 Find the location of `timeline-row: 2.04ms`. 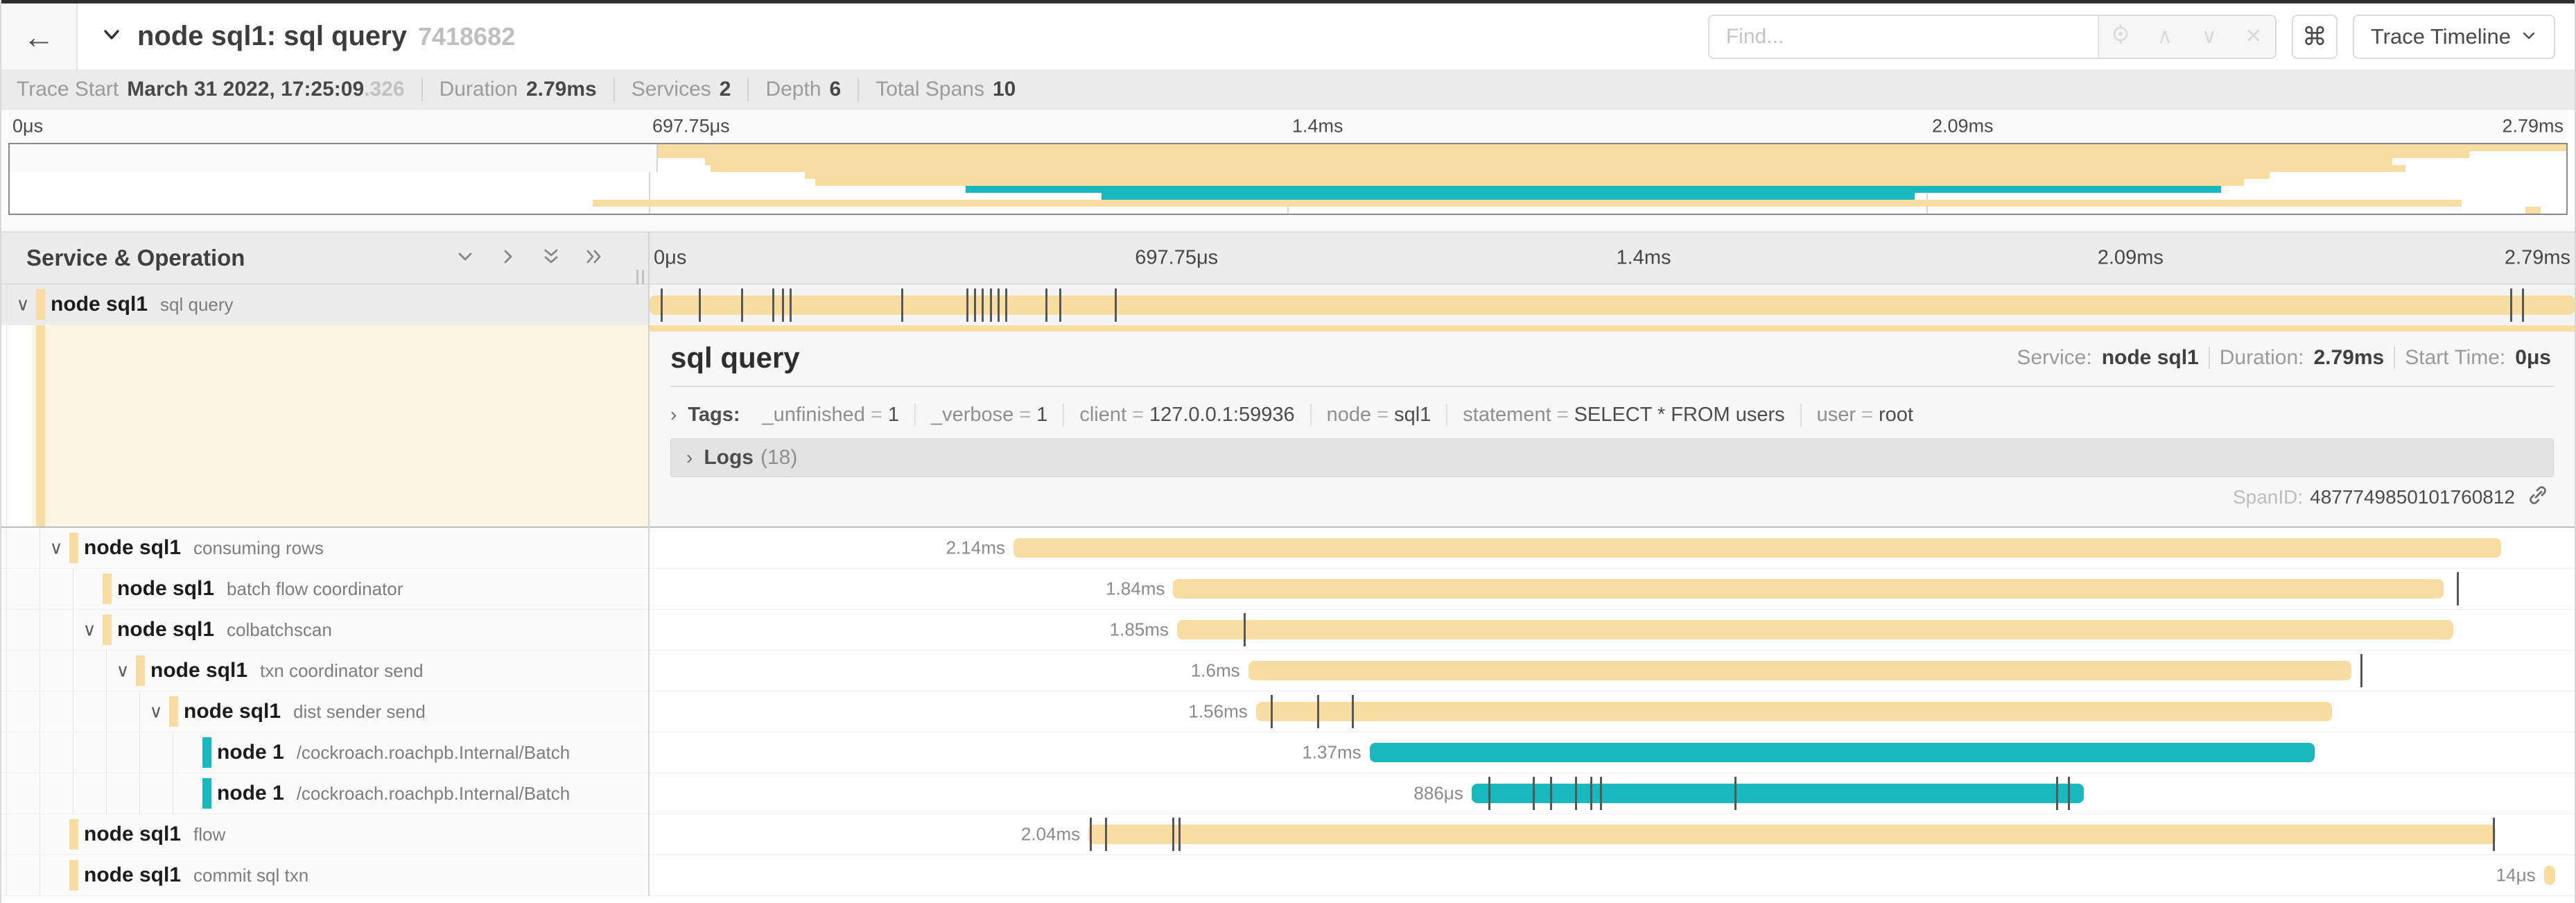

timeline-row: 2.04ms is located at coordinates (1612, 834).